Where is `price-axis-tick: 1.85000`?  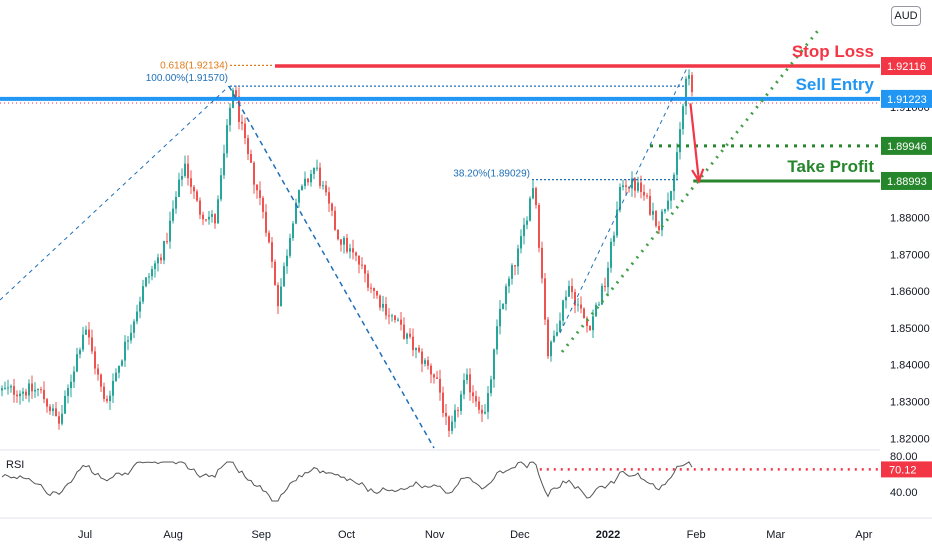
price-axis-tick: 1.85000 is located at coordinates (910, 329).